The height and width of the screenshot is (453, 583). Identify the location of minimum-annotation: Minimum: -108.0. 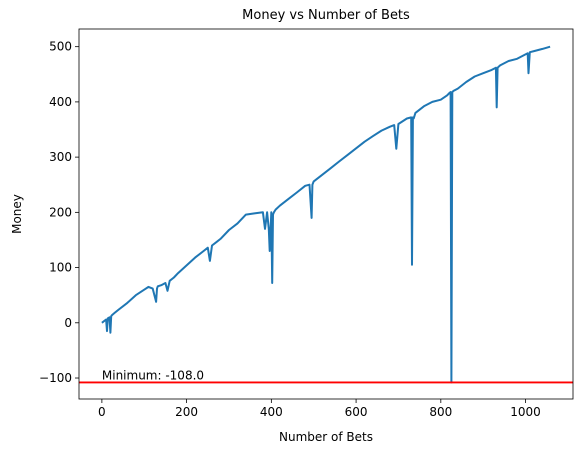
(153, 376).